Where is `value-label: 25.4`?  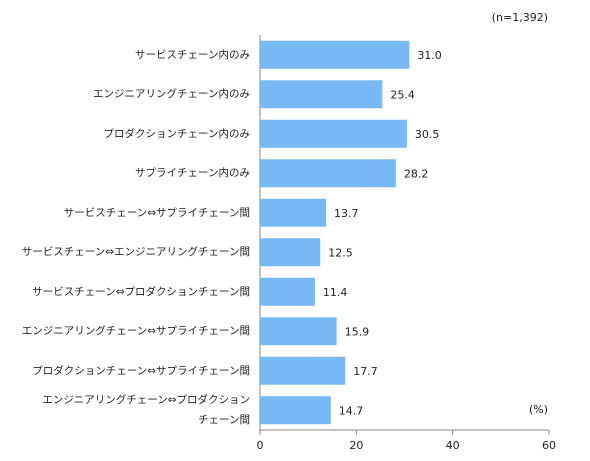 value-label: 25.4 is located at coordinates (402, 94).